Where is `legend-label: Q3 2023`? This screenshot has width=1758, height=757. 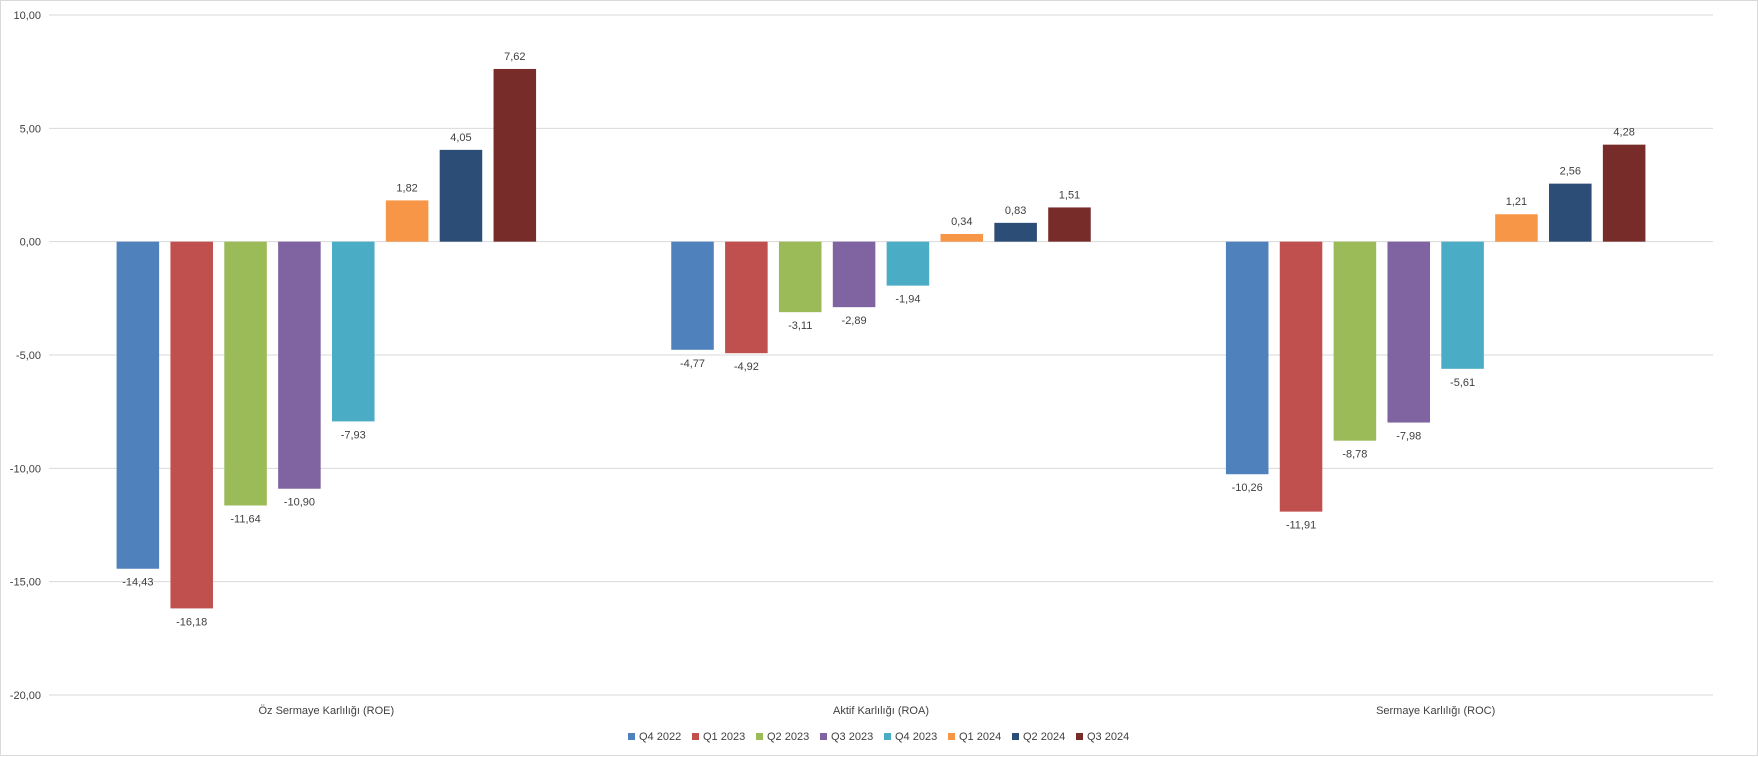
legend-label: Q3 2023 is located at coordinates (852, 737).